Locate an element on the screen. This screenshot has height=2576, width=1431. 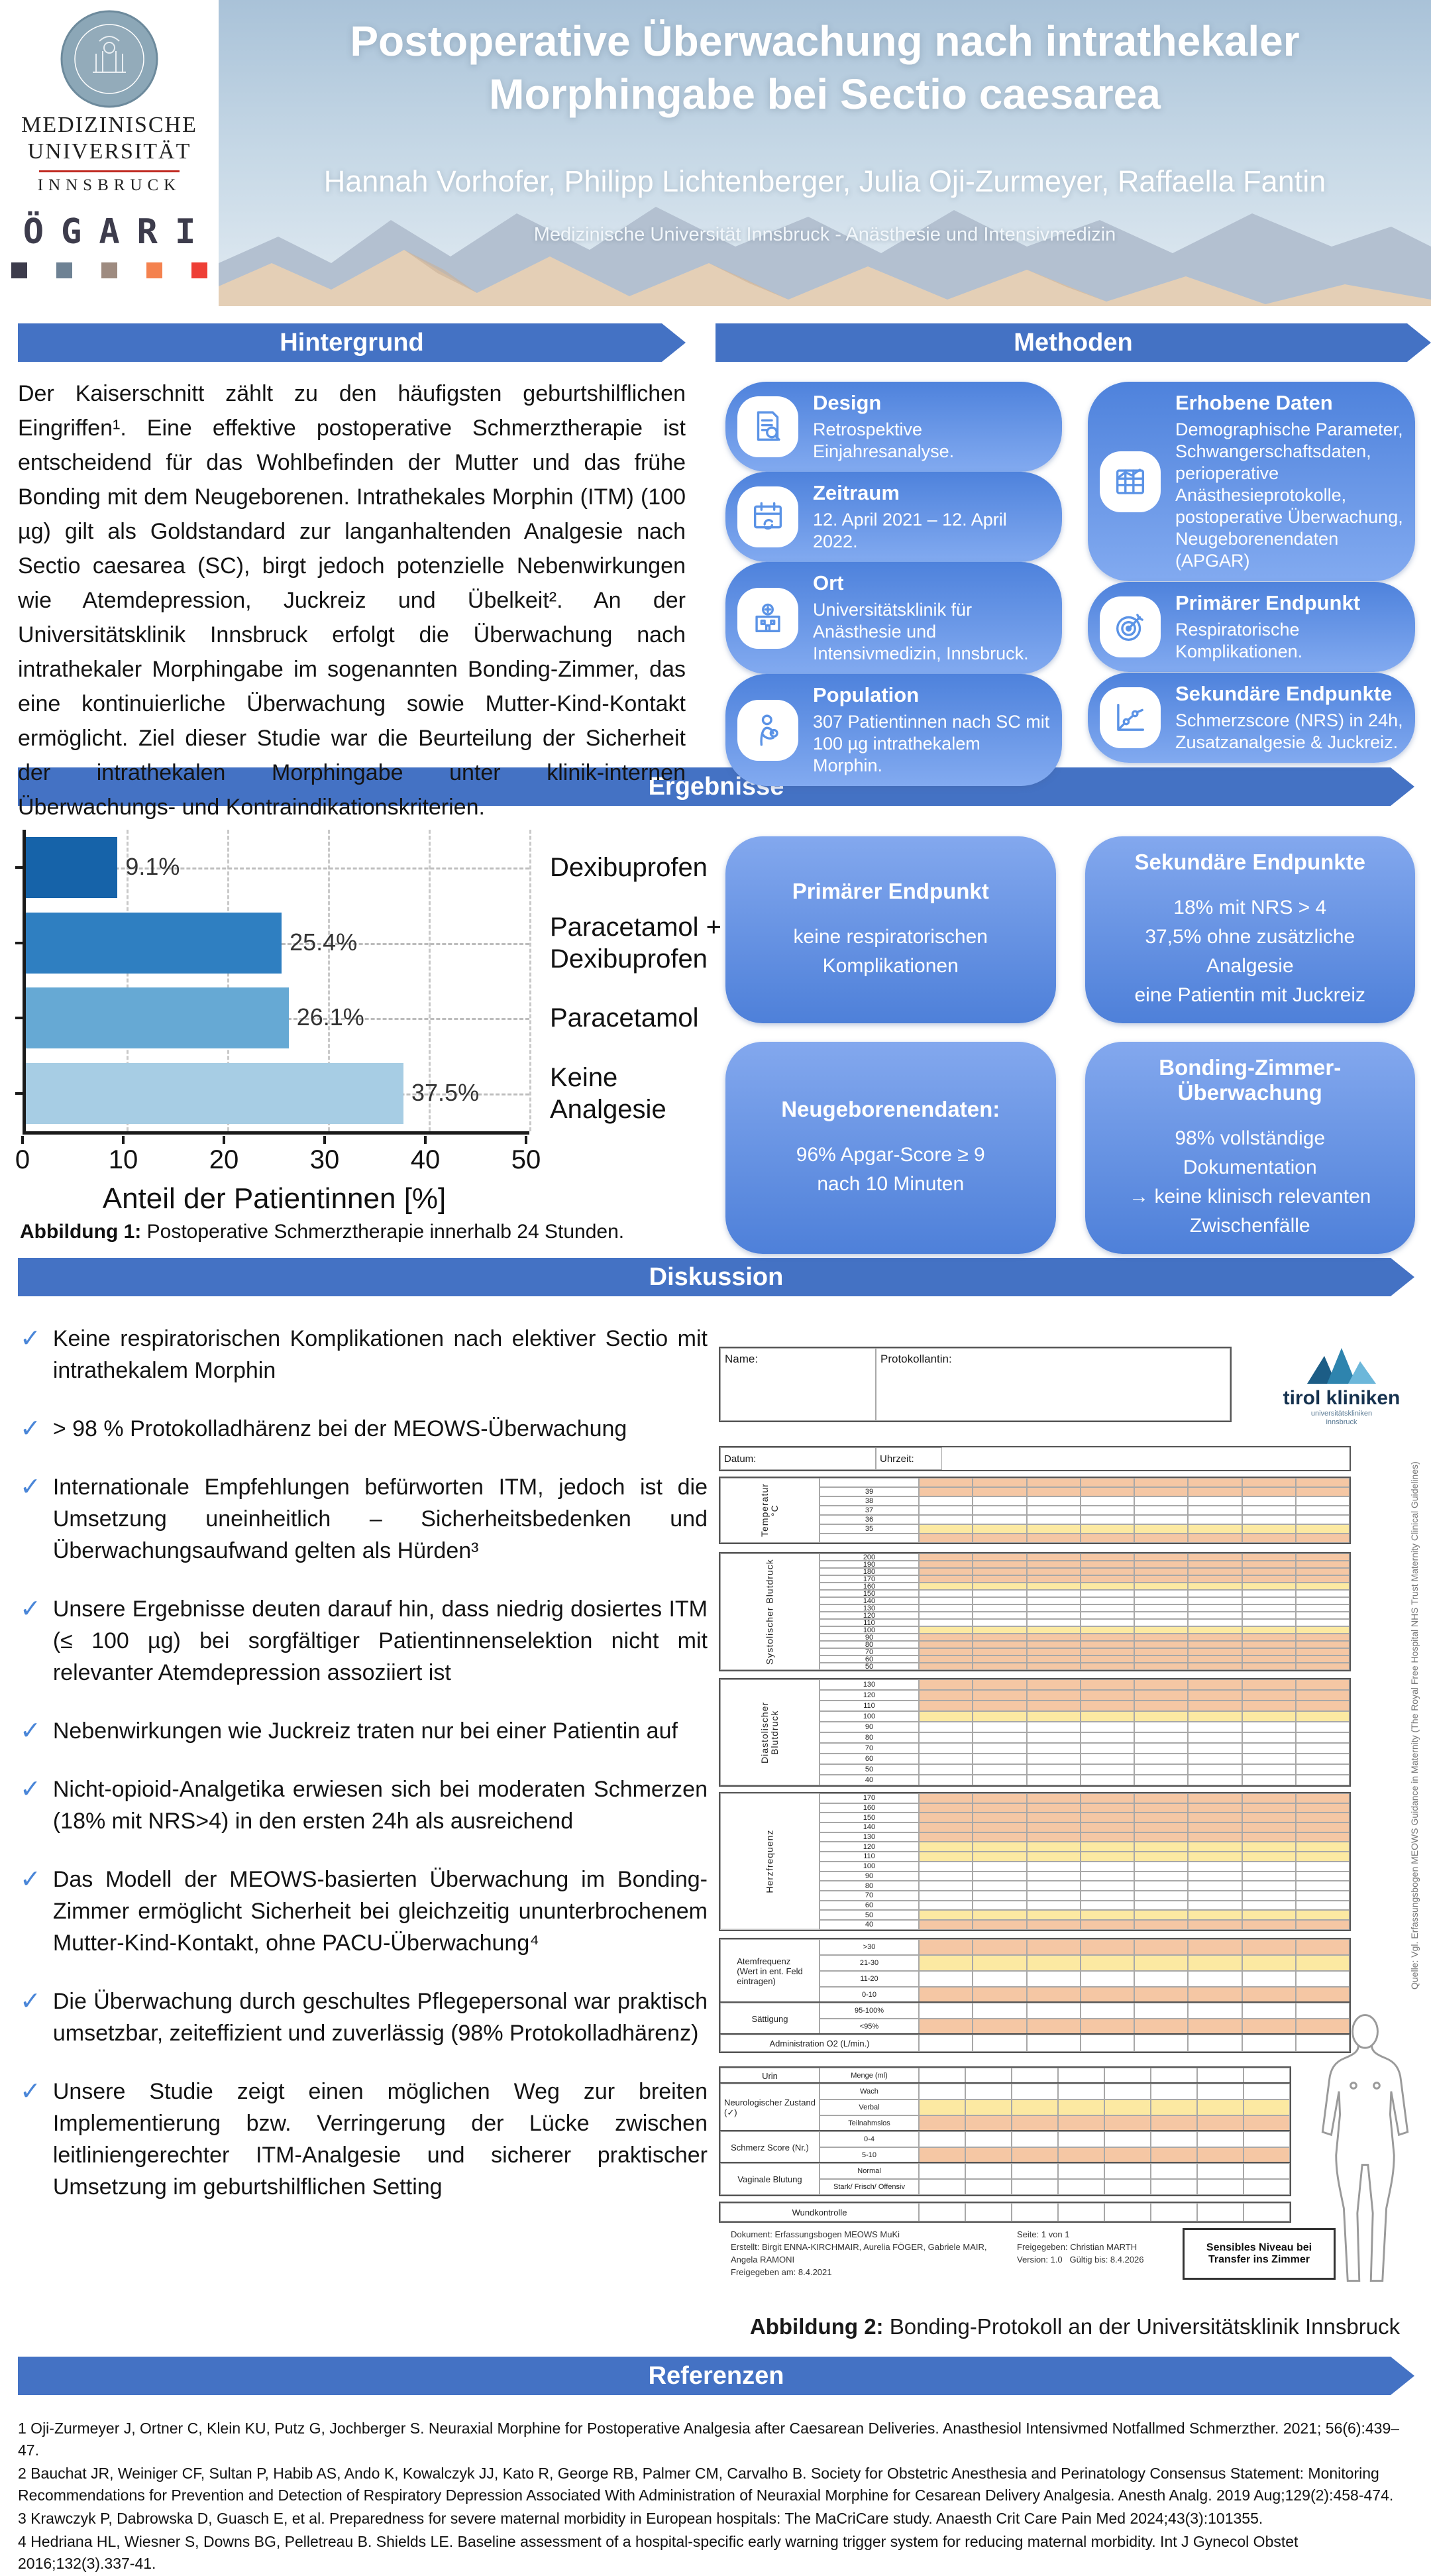
form-scale-cell: 190 is located at coordinates (870, 1565).